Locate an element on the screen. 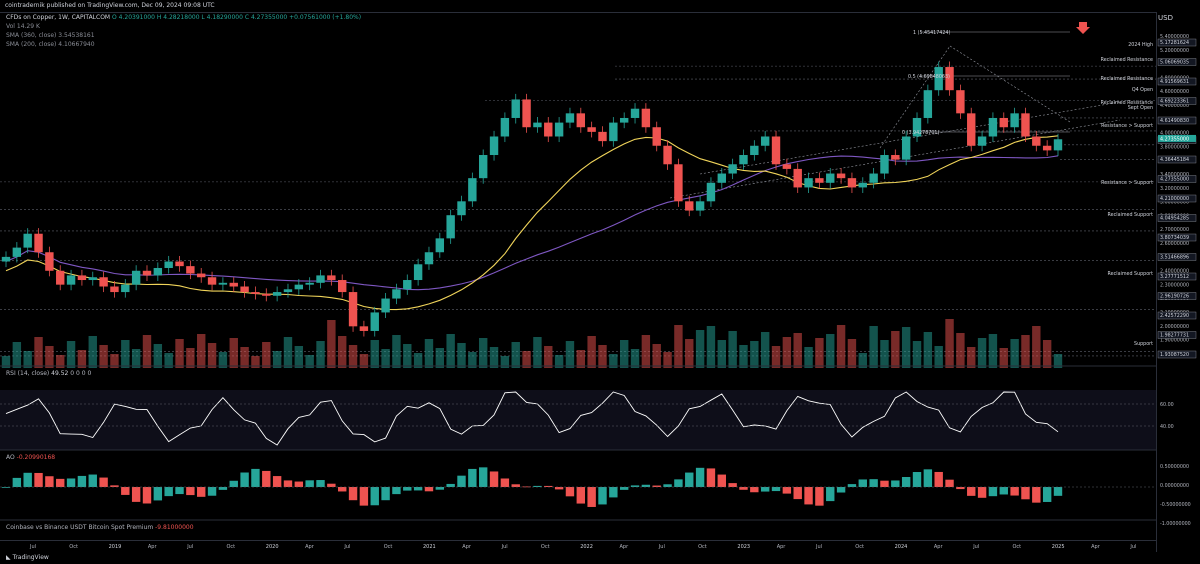 The width and height of the screenshot is (1200, 564). price-box-label: 1.93087520 is located at coordinates (1174, 355).